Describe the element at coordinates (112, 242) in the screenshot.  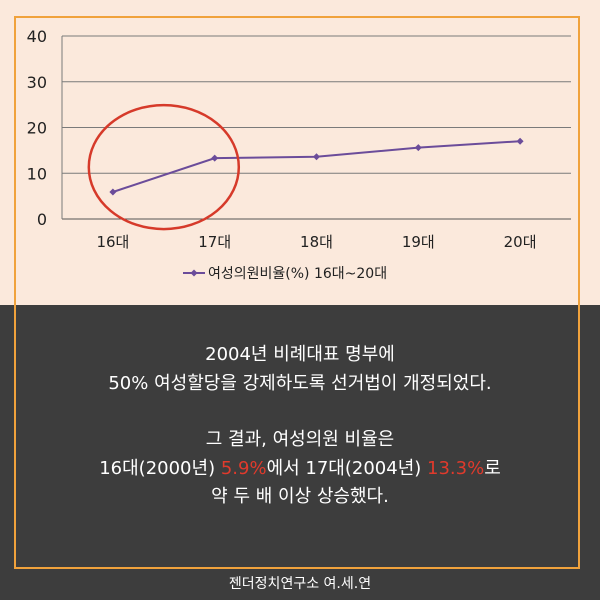
I see `x-tick-16: 16대` at that location.